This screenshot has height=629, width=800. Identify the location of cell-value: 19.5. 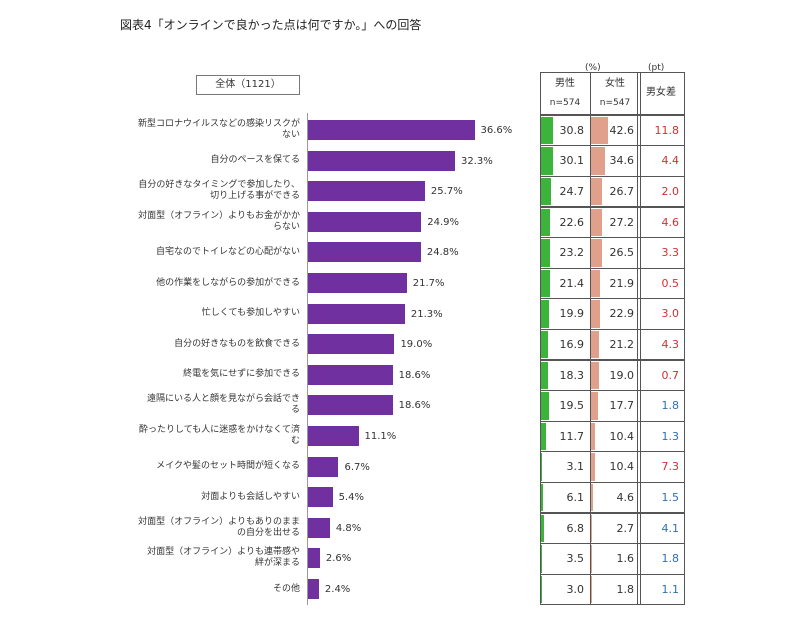
(572, 406).